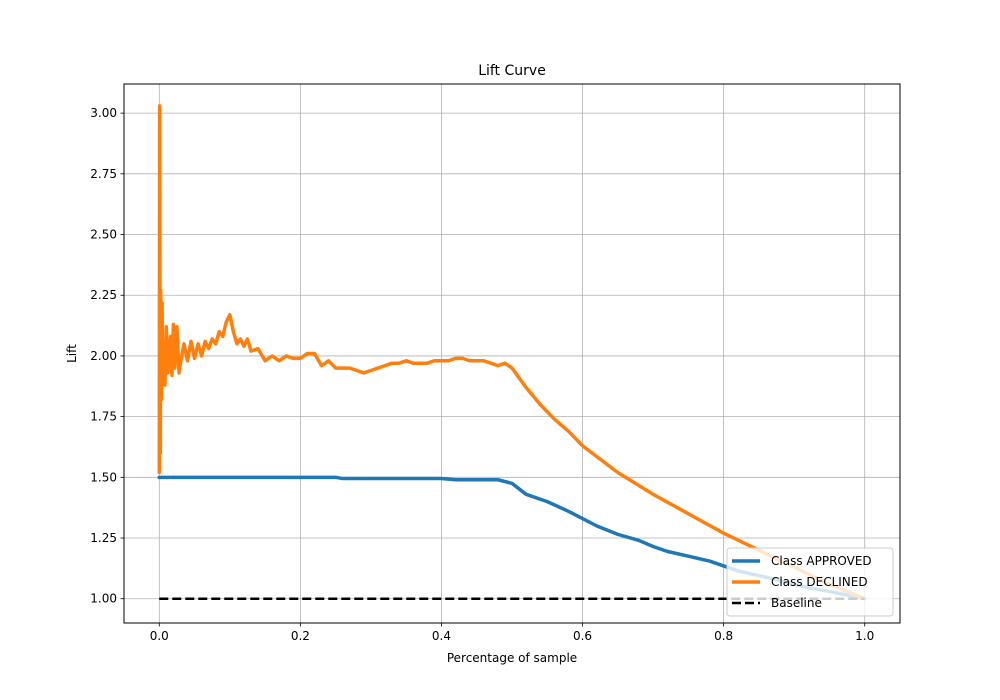 The height and width of the screenshot is (700, 1000). What do you see at coordinates (72, 353) in the screenshot?
I see `y-axis-label: Lift` at bounding box center [72, 353].